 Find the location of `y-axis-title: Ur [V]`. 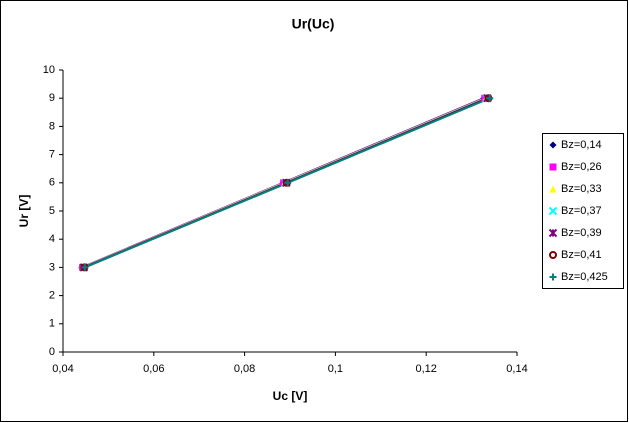

y-axis-title: Ur [V] is located at coordinates (24, 211).